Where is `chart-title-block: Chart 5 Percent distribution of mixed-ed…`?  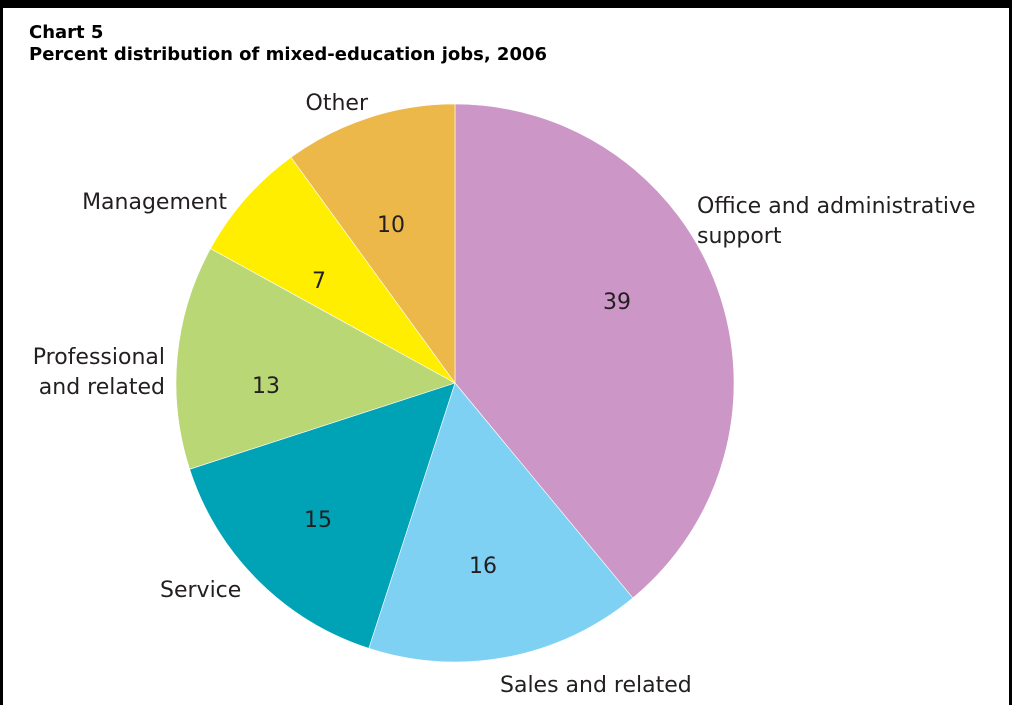
chart-title-block: Chart 5 Percent distribution of mixed-ed… is located at coordinates (288, 44).